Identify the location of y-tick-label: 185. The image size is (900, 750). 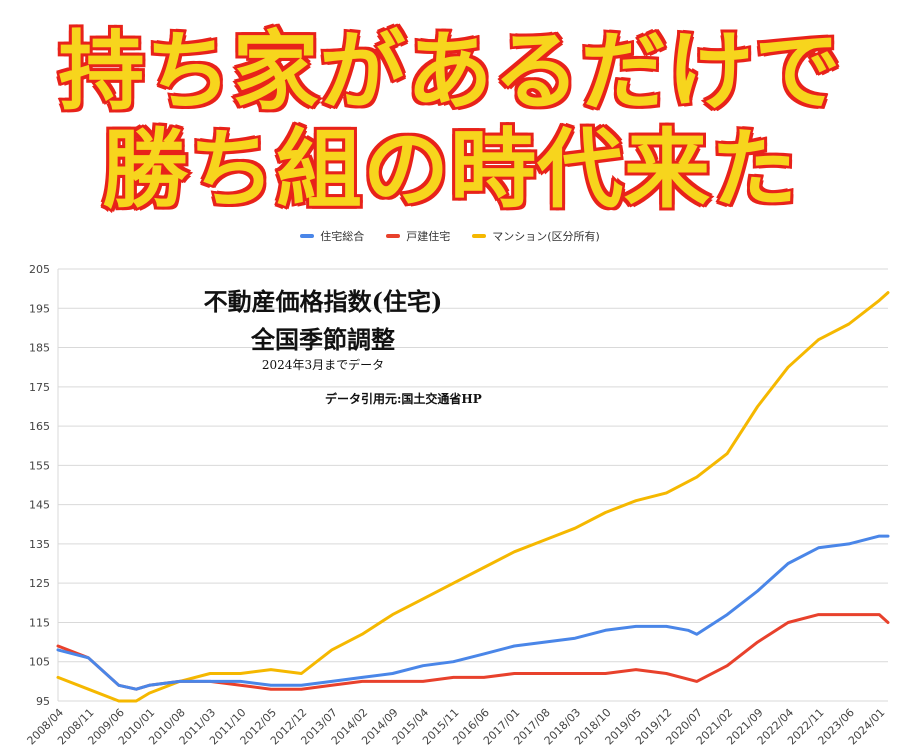
(39, 348).